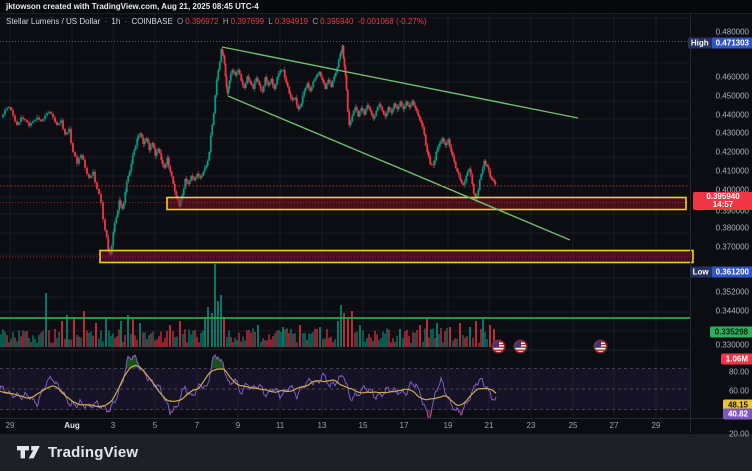 This screenshot has width=752, height=471. Describe the element at coordinates (376, 426) in the screenshot. I see `time-axis: 29 Aug 3 5 7 9 11 13 15 17 19 21 23 25 27 29` at that location.